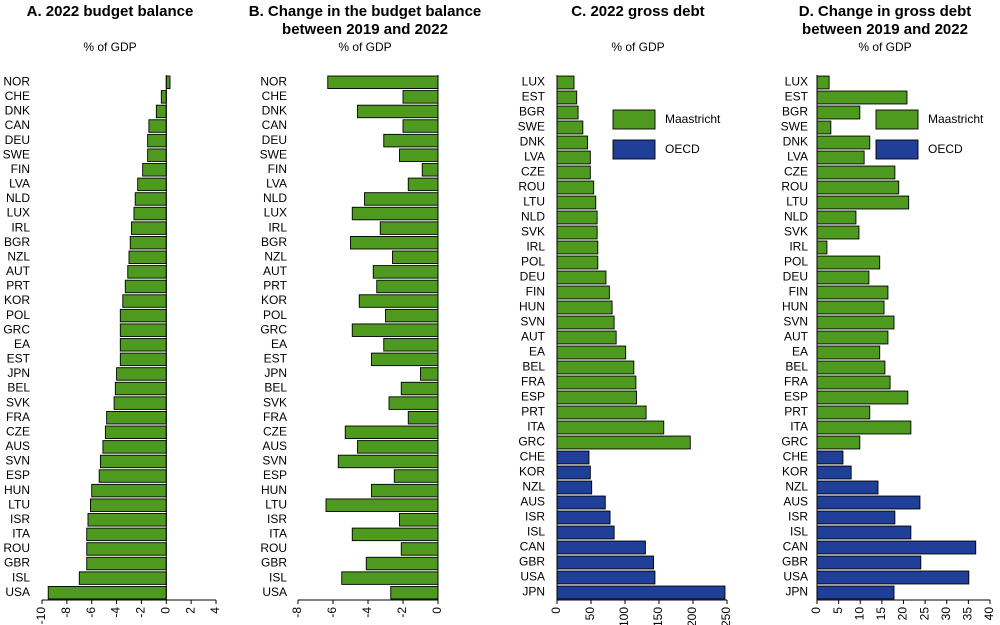  Describe the element at coordinates (110, 11) in the screenshot. I see `panel-title: A. 2022 budget balance` at that location.